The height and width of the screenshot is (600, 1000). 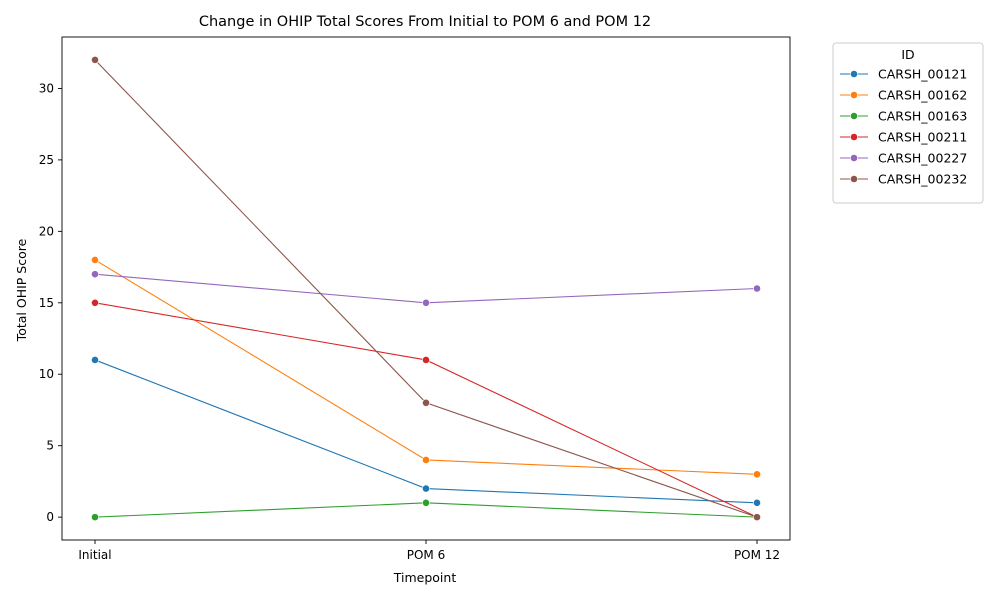 I want to click on y-tick-label: 10, so click(x=46, y=374).